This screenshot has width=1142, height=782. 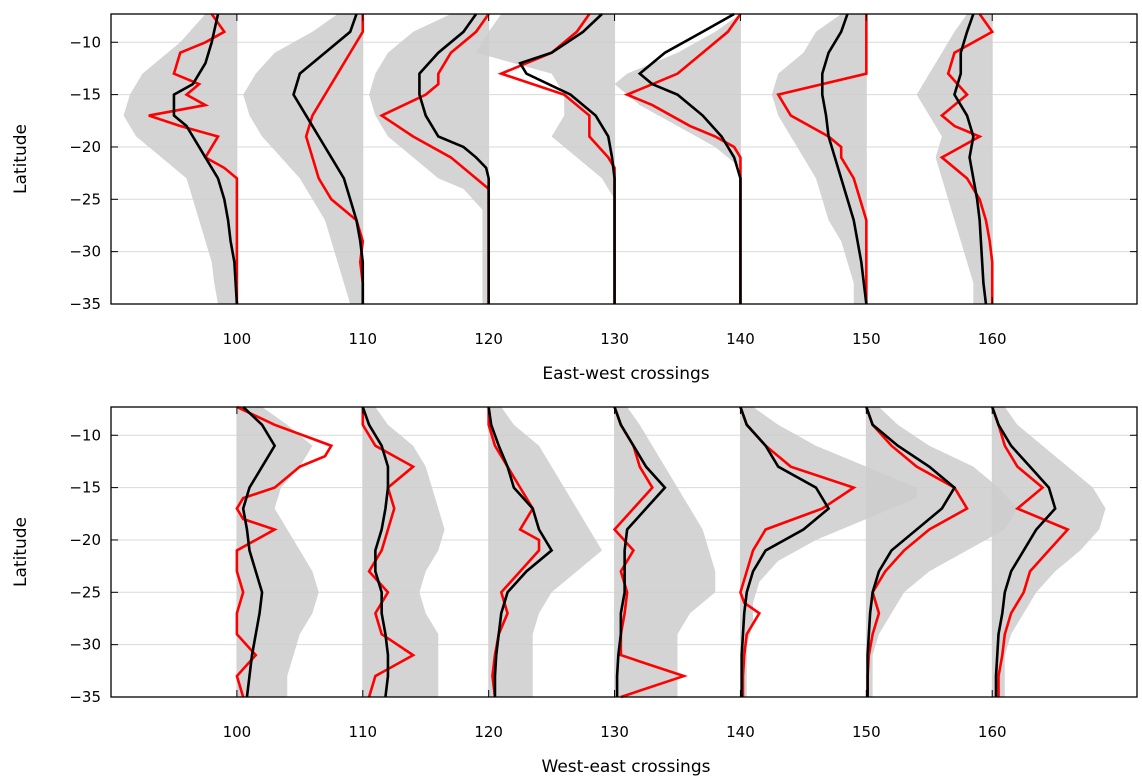 I want to click on x-axis-label: West-east crossings, so click(x=626, y=767).